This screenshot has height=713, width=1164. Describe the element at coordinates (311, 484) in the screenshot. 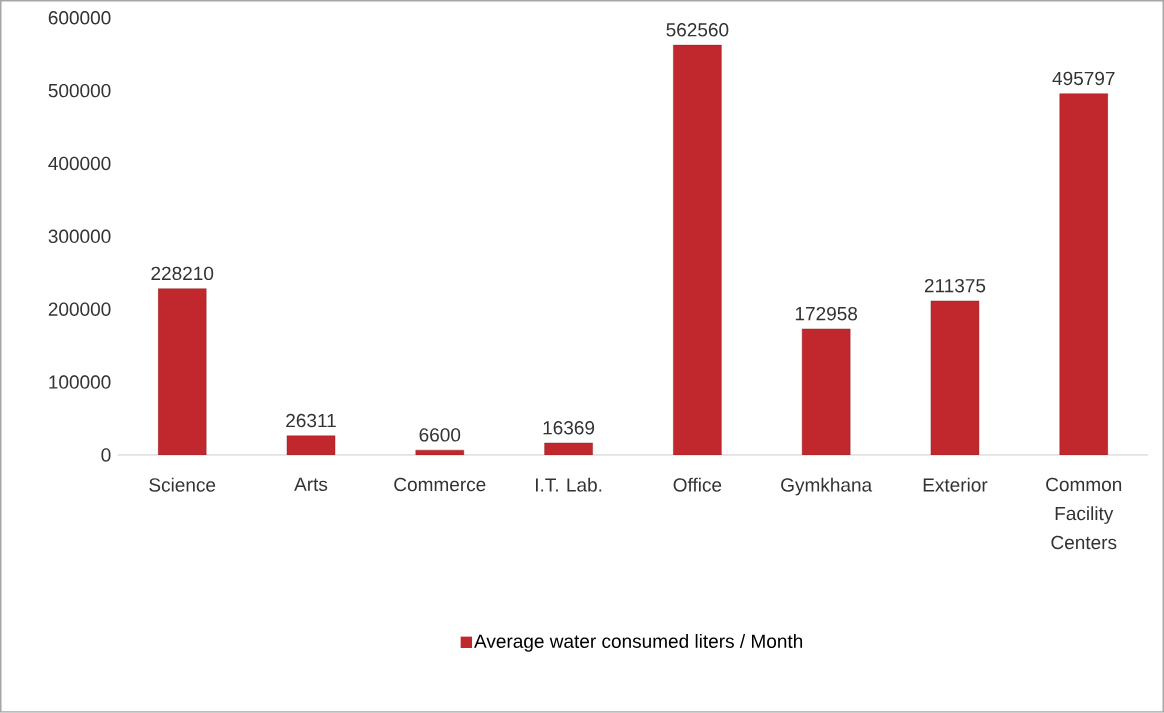

I see `x-tick-label: Arts` at that location.